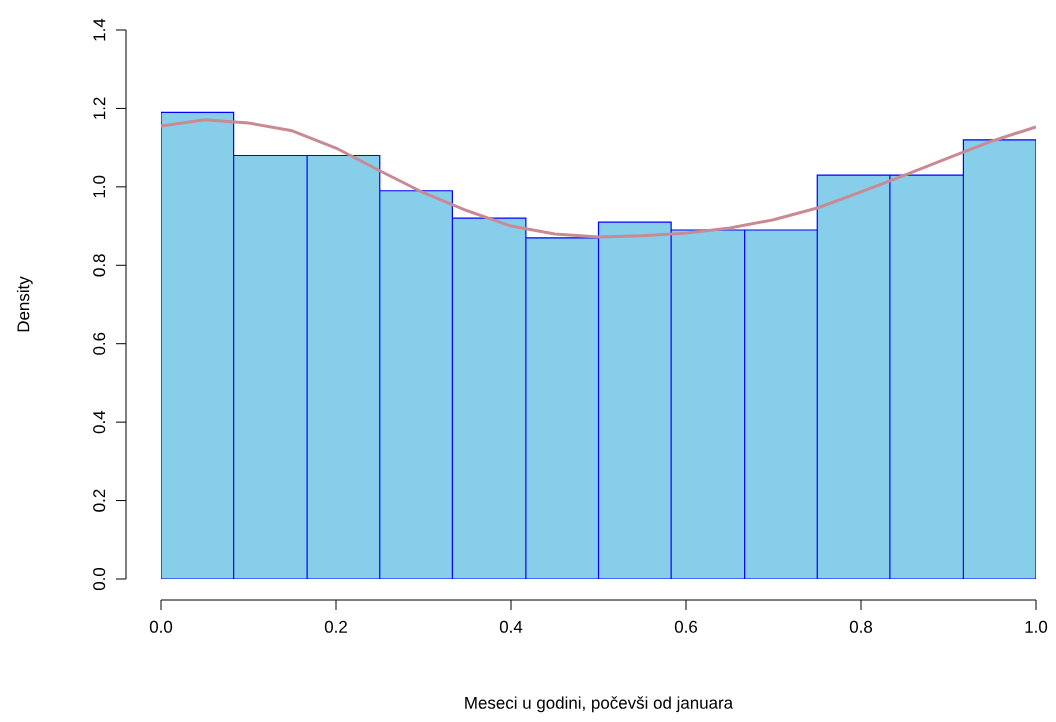 The image size is (1056, 722). I want to click on x-tick-label: 0.8, so click(861, 626).